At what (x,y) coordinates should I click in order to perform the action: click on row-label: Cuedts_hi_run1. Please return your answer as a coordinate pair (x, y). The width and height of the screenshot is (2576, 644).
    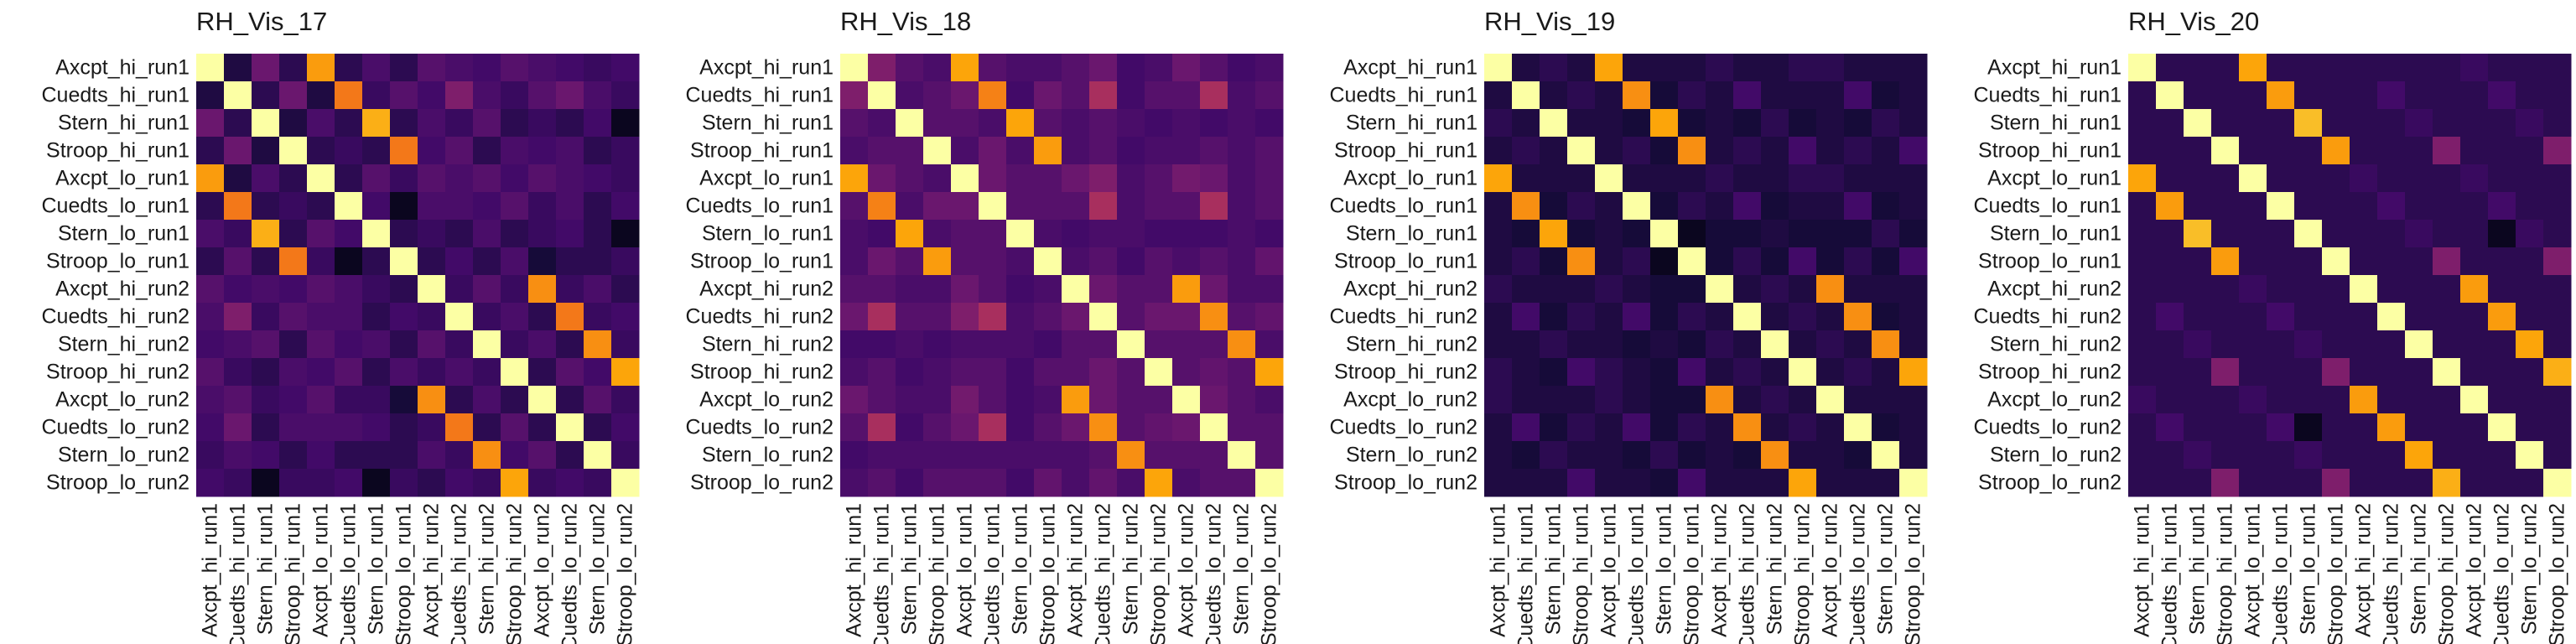
    Looking at the image, I should click on (2047, 95).